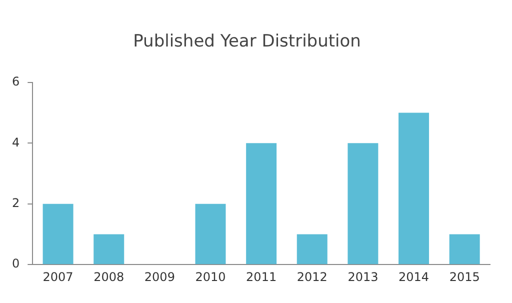 The width and height of the screenshot is (512, 303). Describe the element at coordinates (16, 203) in the screenshot. I see `y-tick-label: 2` at that location.